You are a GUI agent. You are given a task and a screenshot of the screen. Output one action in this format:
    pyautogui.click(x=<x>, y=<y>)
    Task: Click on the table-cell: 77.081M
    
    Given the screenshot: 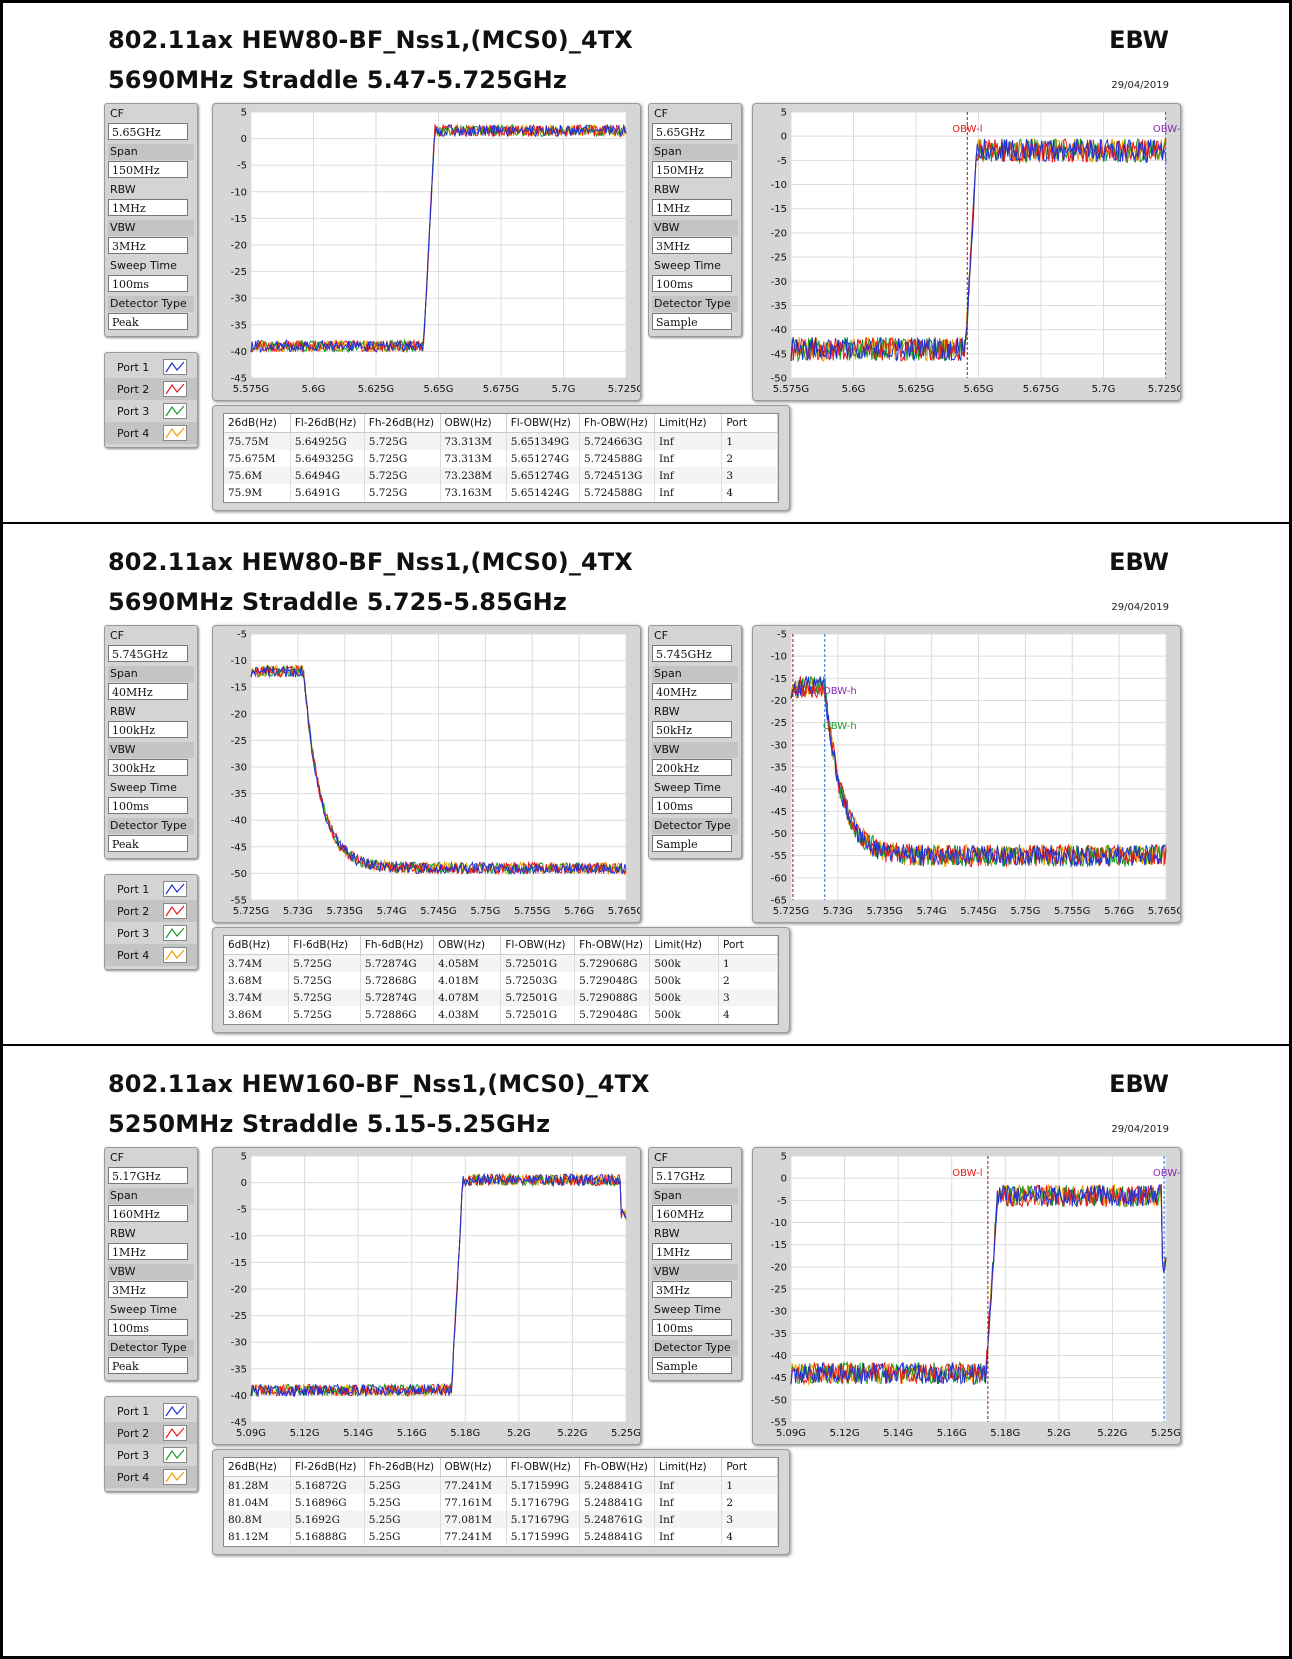 What is the action you would take?
    pyautogui.click(x=473, y=1519)
    